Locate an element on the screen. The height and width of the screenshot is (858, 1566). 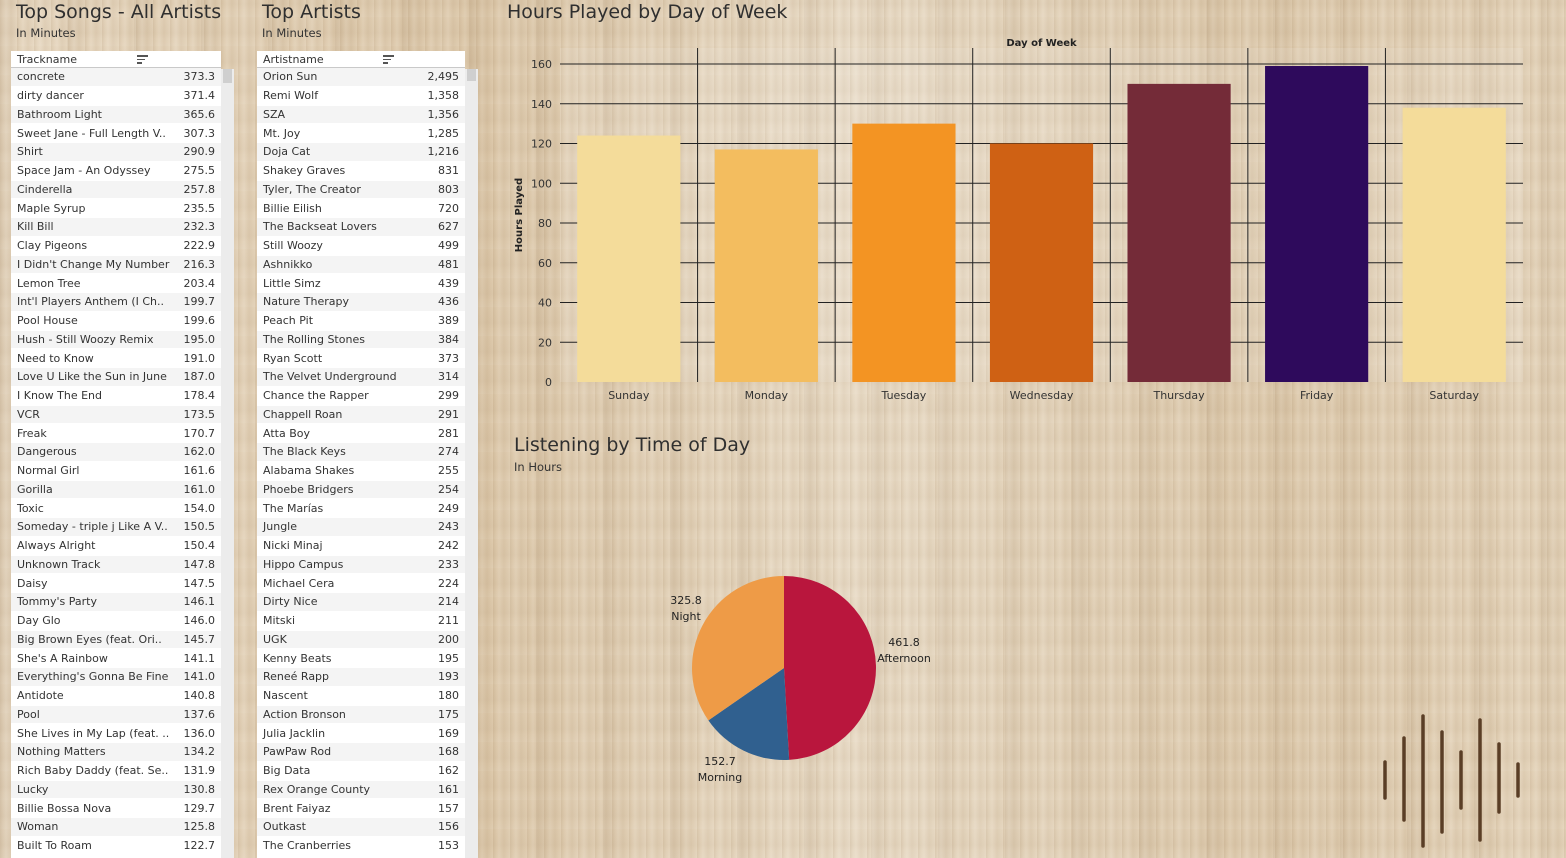
table-row: Pool House 199.6 is located at coordinates (116, 321).